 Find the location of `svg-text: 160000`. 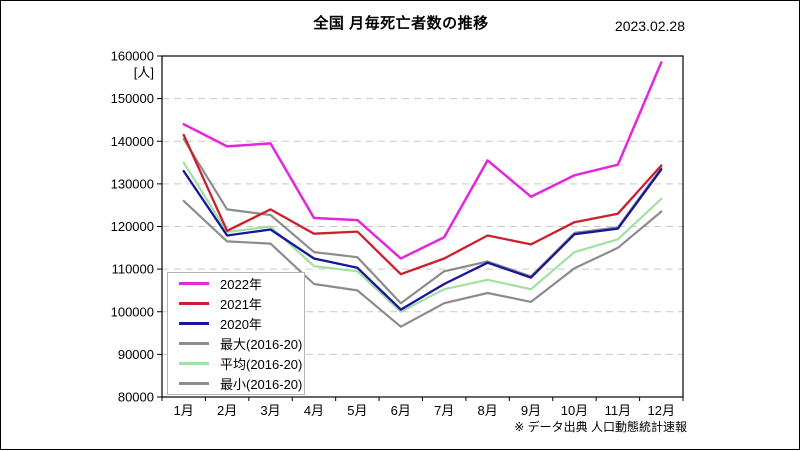

svg-text: 160000 is located at coordinates (132, 56).